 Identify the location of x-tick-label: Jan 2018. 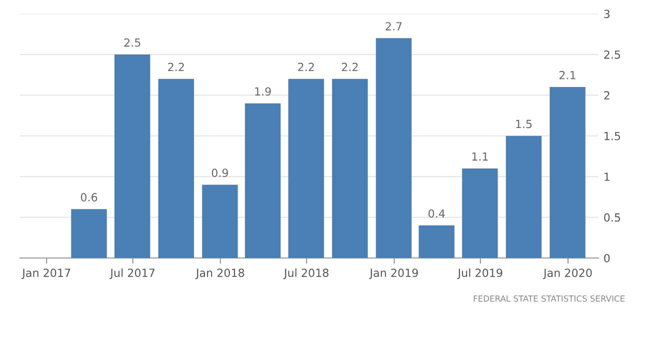
(219, 274).